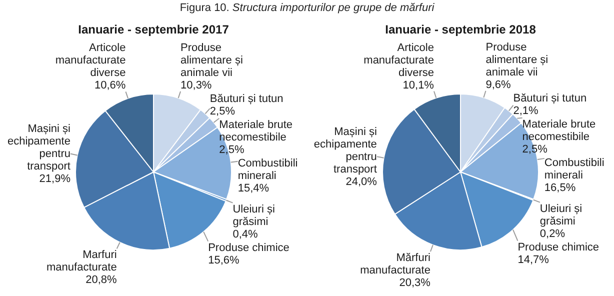  I want to click on data-label: 10,6%, so click(110, 86).